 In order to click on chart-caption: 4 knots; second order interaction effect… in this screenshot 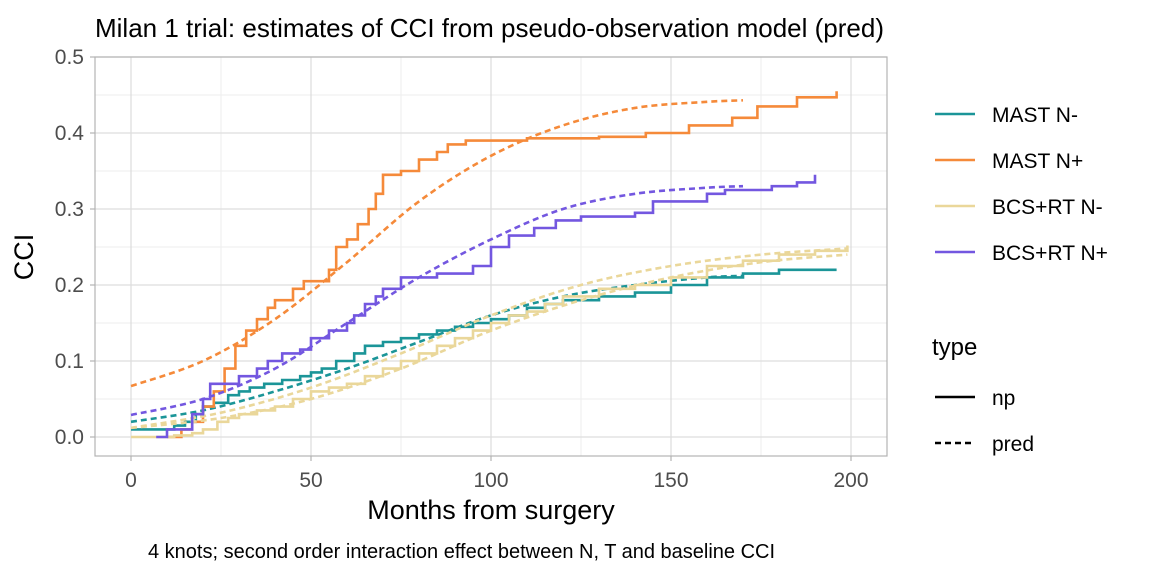, I will do `click(461, 552)`.